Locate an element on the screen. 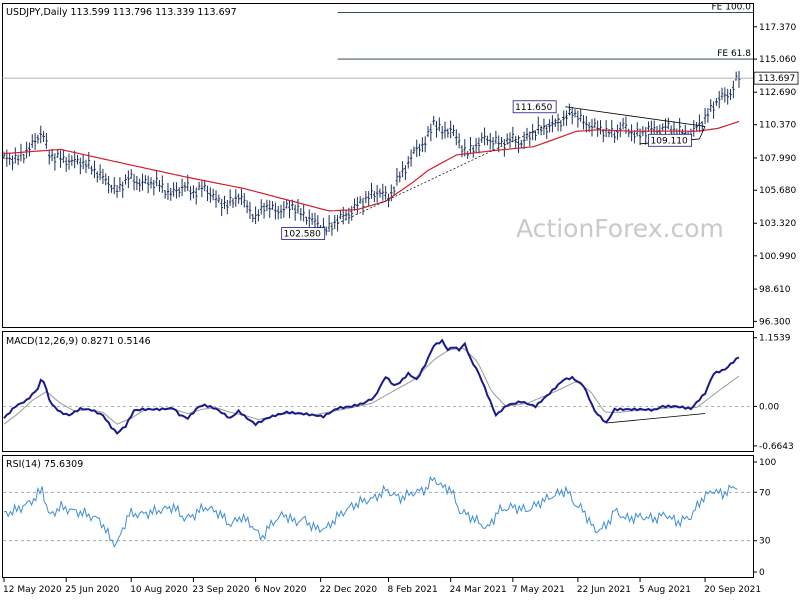 The image size is (800, 600). price-annotation-label: 111.650 is located at coordinates (533, 108).